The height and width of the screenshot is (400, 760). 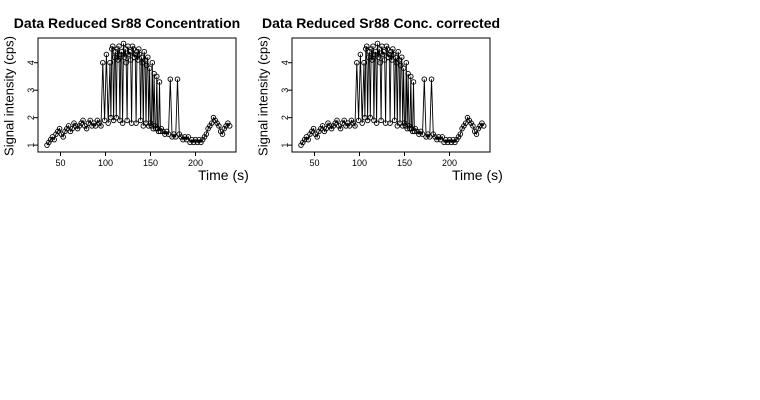 What do you see at coordinates (285, 117) in the screenshot?
I see `y-tick-label: 2` at bounding box center [285, 117].